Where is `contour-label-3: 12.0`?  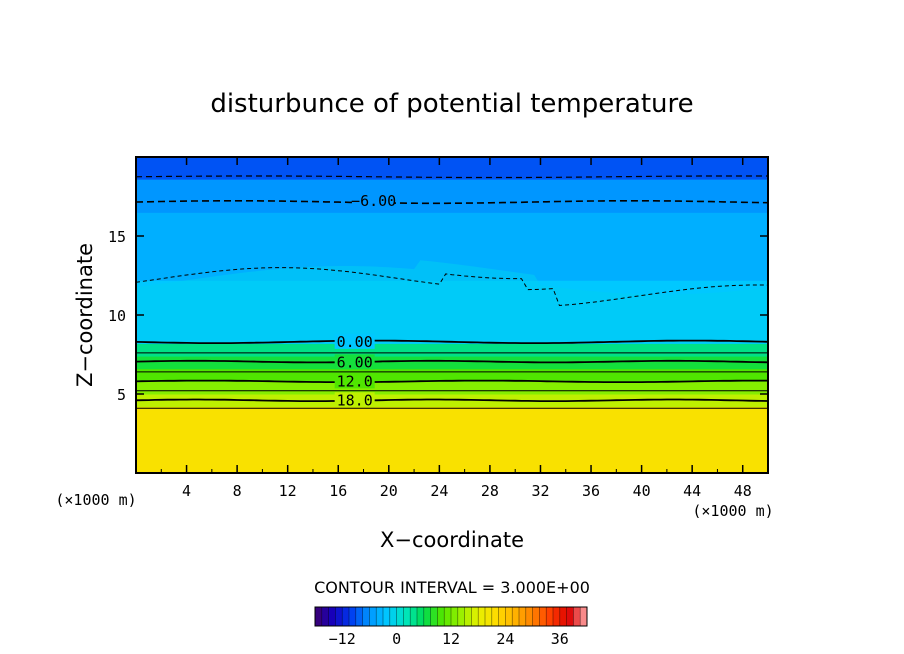 contour-label-3: 12.0 is located at coordinates (355, 381).